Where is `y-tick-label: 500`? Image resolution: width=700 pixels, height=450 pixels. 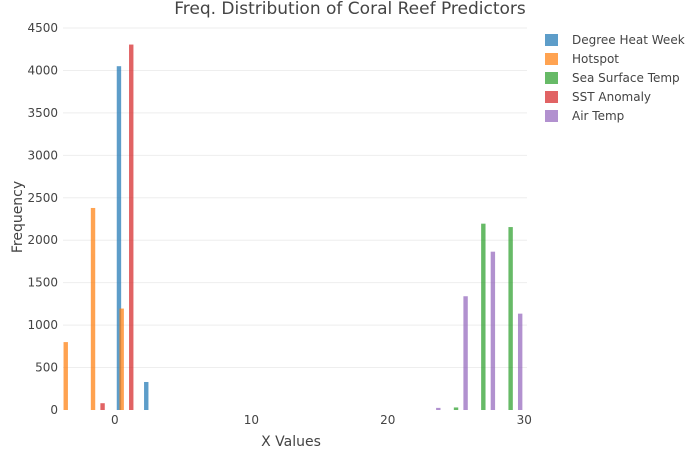 y-tick-label: 500 is located at coordinates (46, 368).